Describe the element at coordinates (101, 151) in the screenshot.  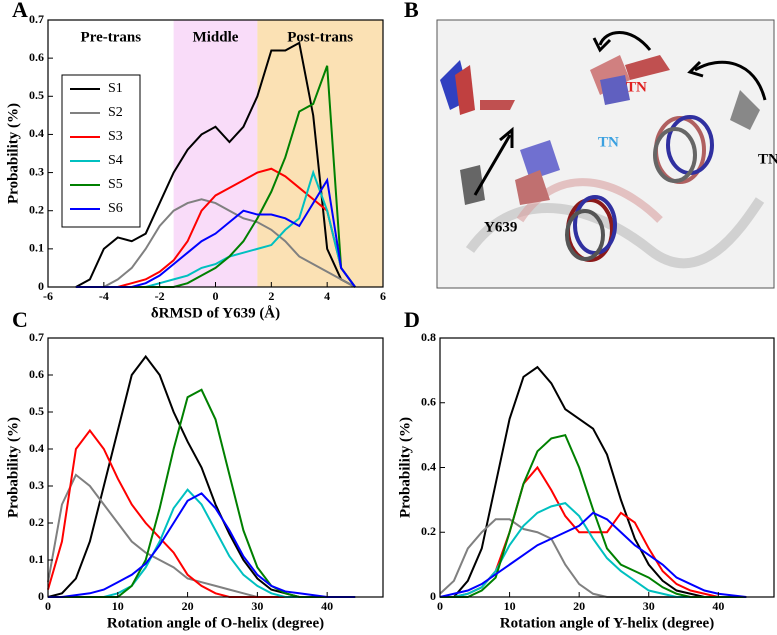
I see `legend-box` at that location.